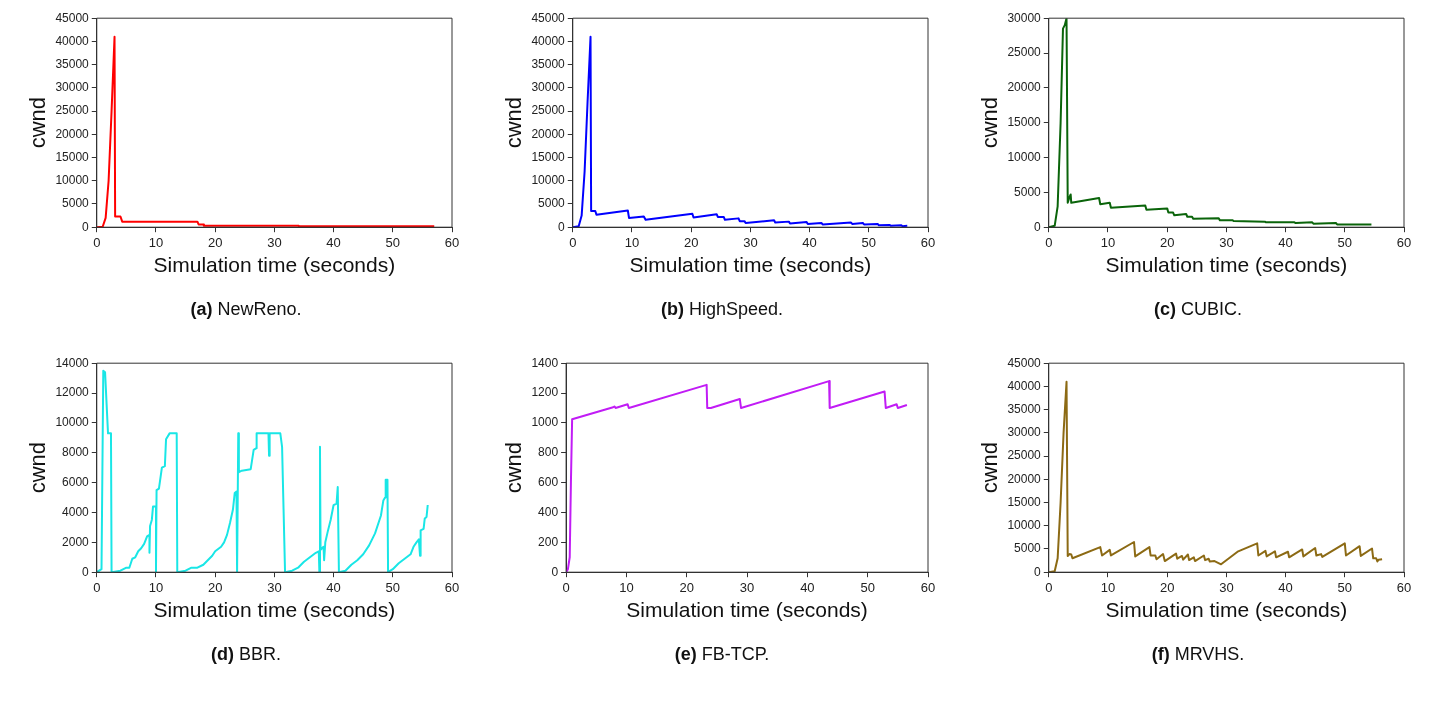 Image resolution: width=1446 pixels, height=715 pixels. Describe the element at coordinates (545, 422) in the screenshot. I see `y-tick-label: 1000` at that location.